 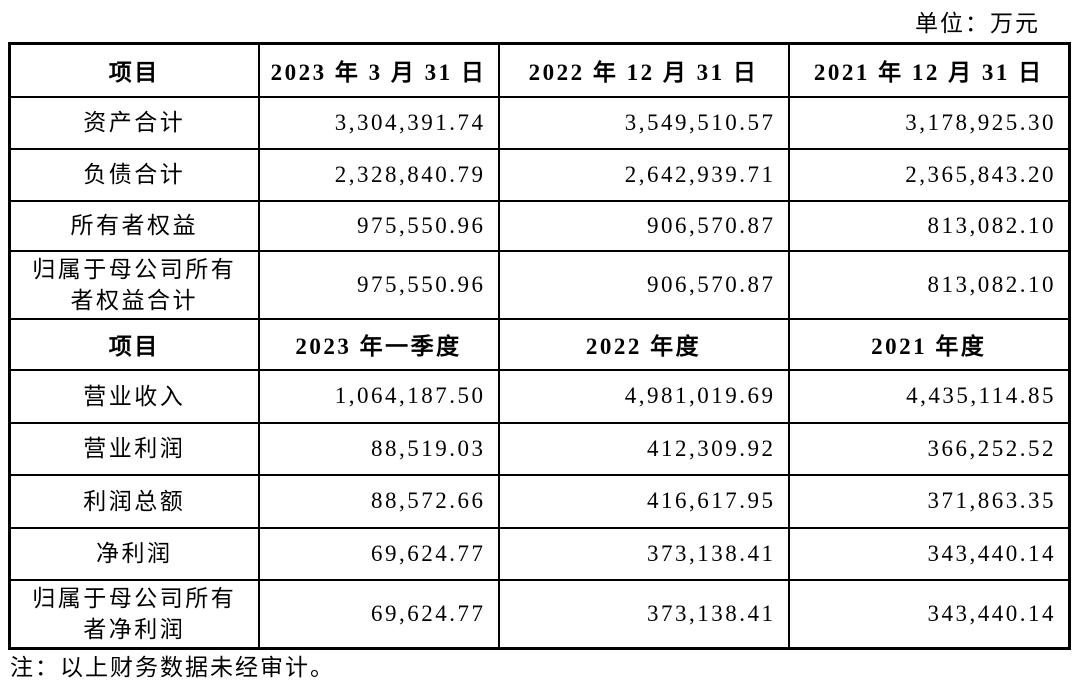 I want to click on unit-label: 单位：万元, so click(x=977, y=23).